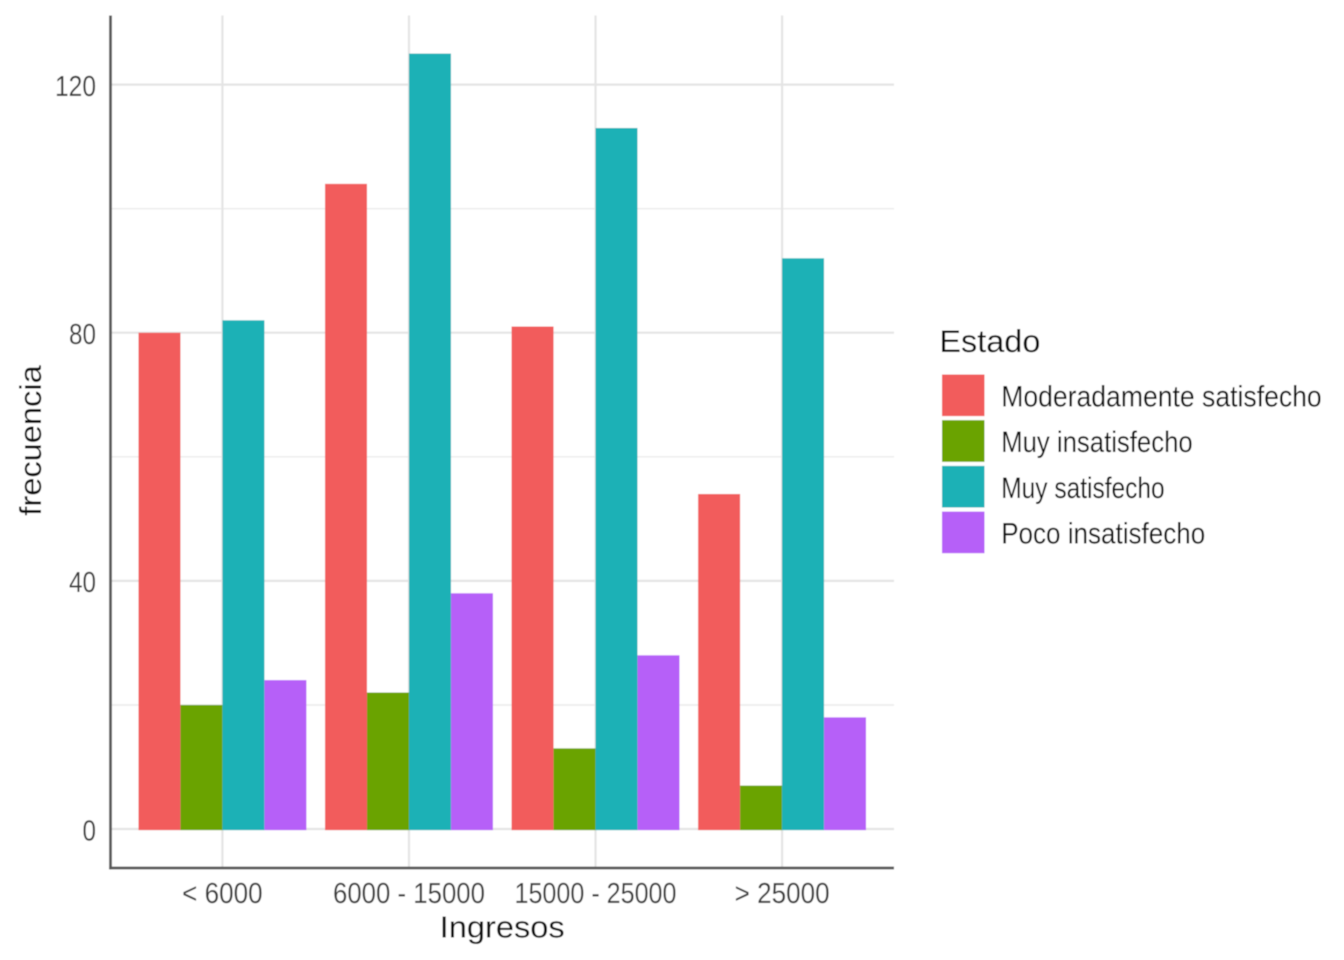 This screenshot has width=1344, height=960. I want to click on svg-text: Ingresos, so click(502, 927).